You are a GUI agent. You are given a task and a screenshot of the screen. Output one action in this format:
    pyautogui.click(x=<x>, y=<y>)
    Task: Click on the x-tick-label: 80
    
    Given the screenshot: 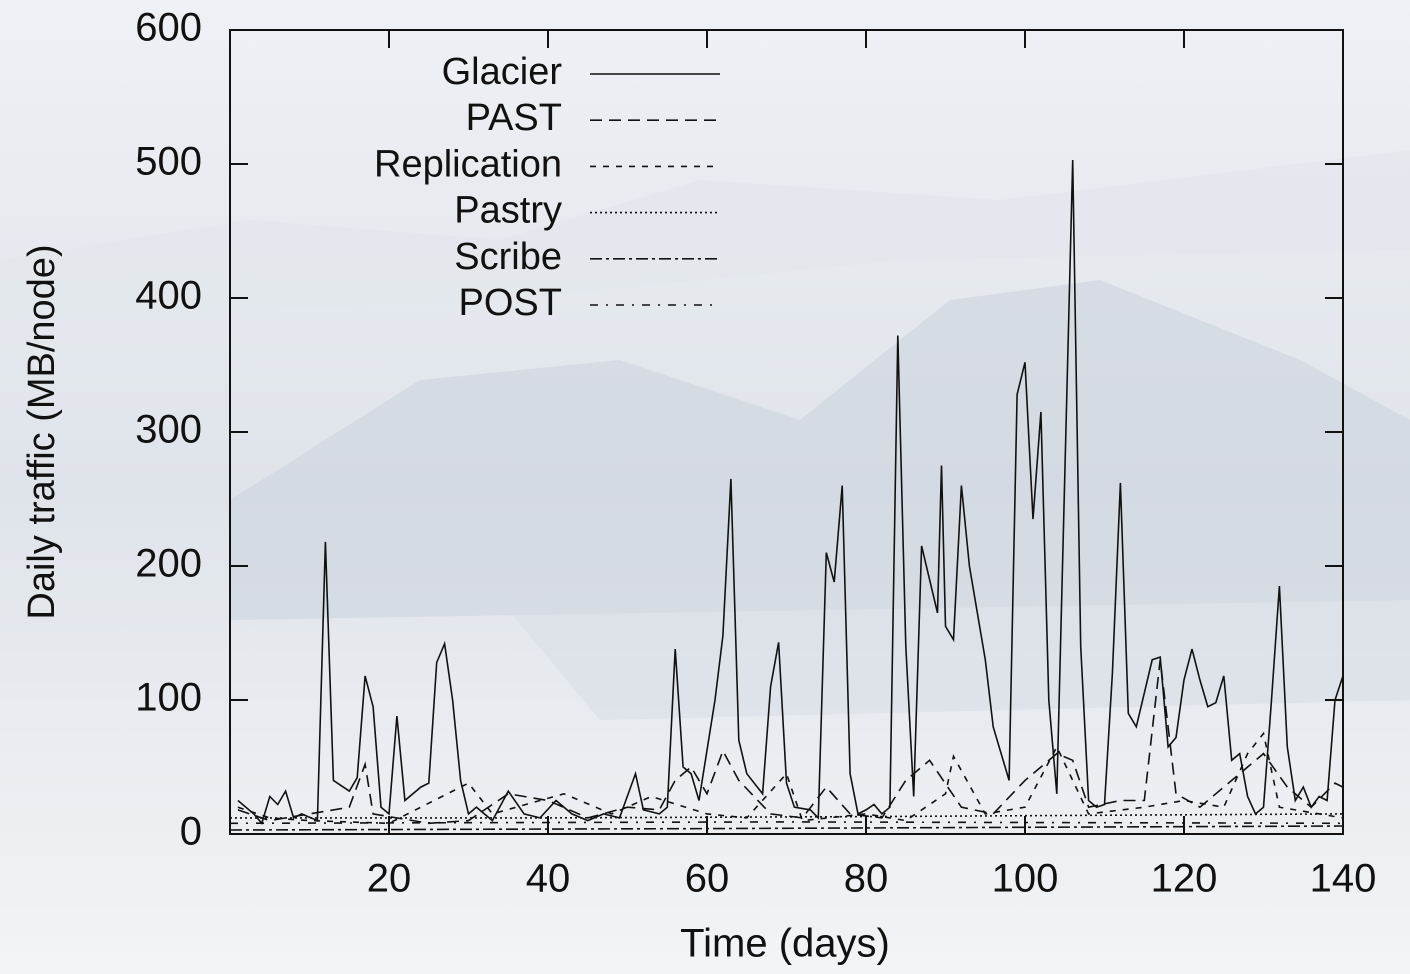 What is the action you would take?
    pyautogui.click(x=866, y=879)
    